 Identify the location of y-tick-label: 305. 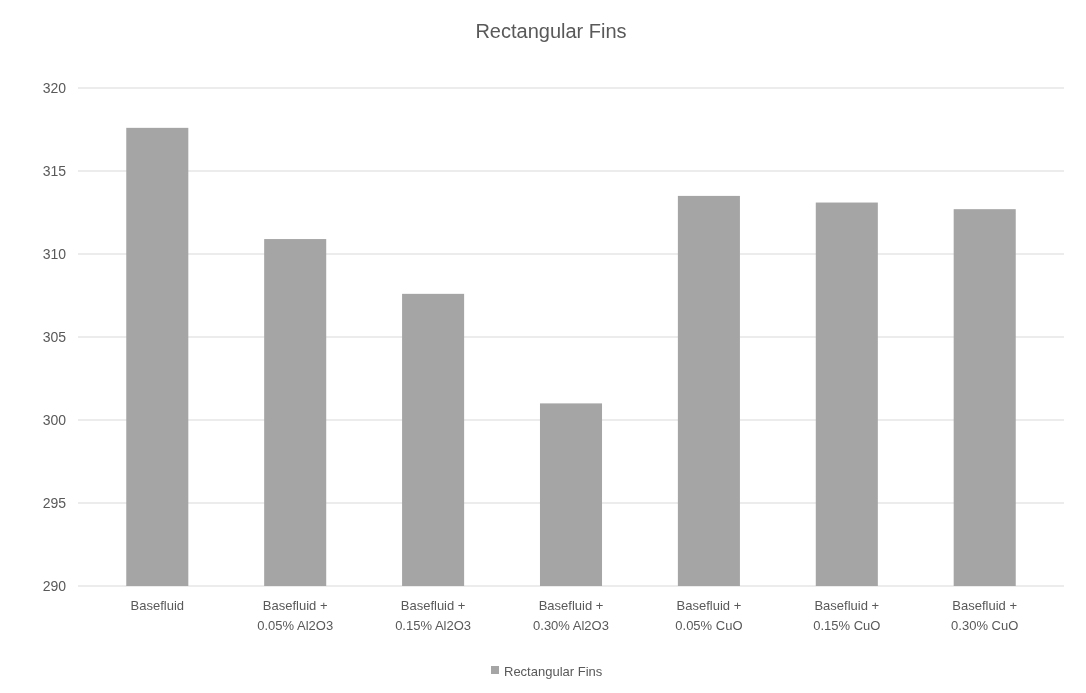
(54, 336).